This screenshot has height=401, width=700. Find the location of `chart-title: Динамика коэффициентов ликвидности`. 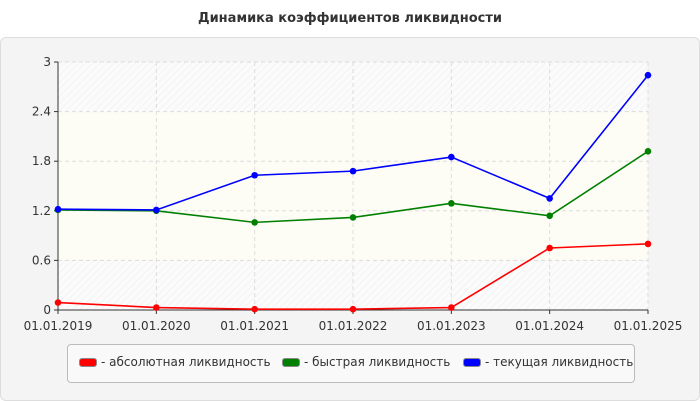

chart-title: Динамика коэффициентов ликвидности is located at coordinates (350, 18).